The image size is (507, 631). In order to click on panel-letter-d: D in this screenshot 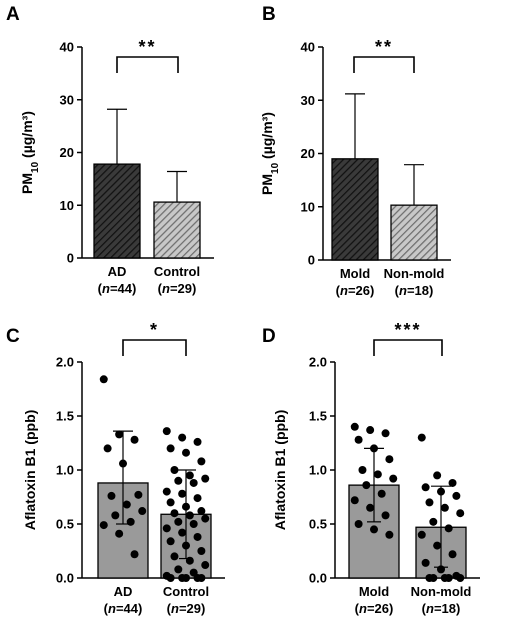, I will do `click(269, 336)`.